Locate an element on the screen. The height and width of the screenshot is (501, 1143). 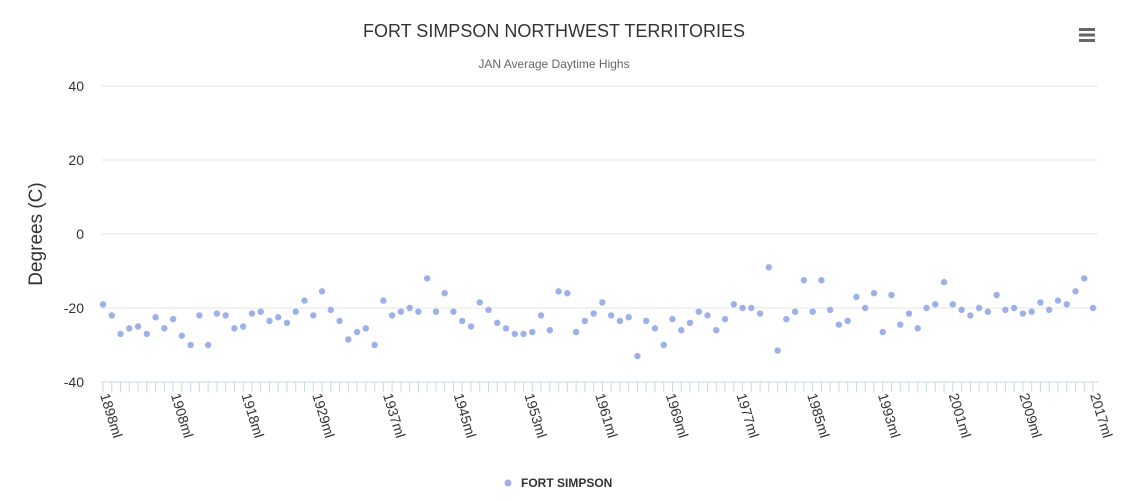
chart-menu-button is located at coordinates (1087, 34).